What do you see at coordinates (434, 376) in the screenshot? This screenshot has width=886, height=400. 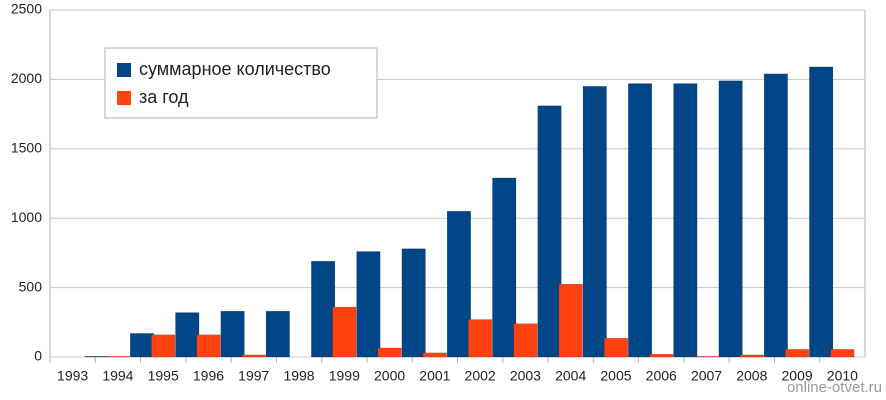 I see `x-tick-label: 2001` at bounding box center [434, 376].